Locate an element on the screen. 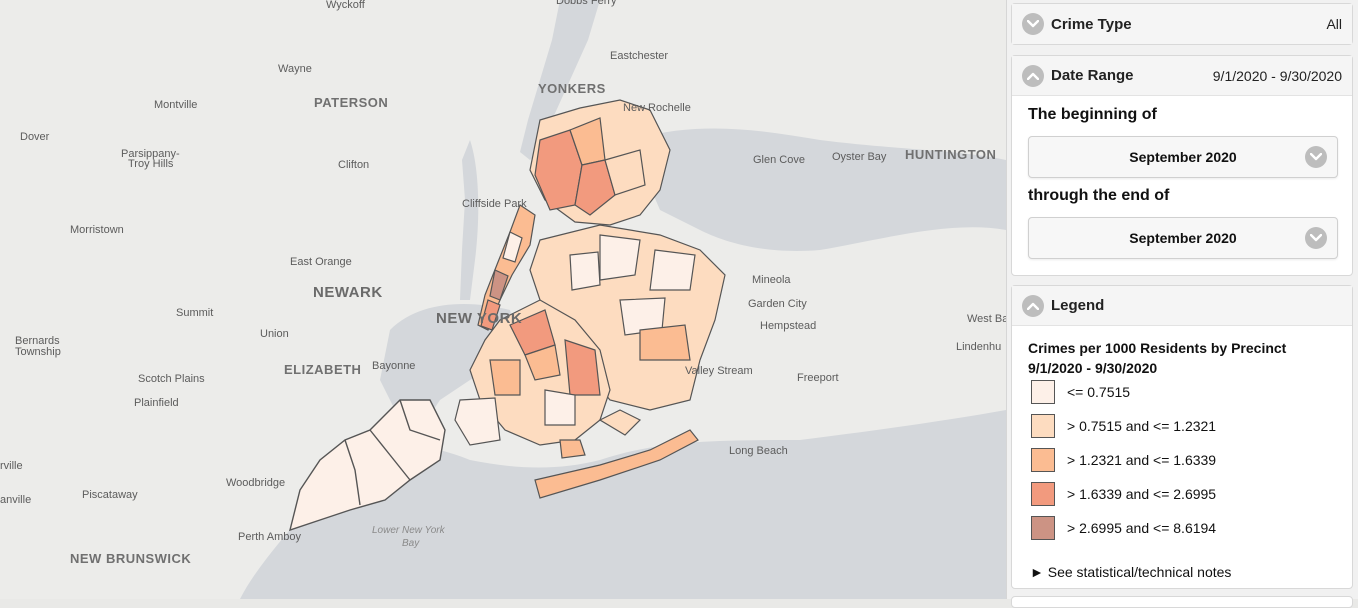  place-label: Troy Hills is located at coordinates (151, 164).